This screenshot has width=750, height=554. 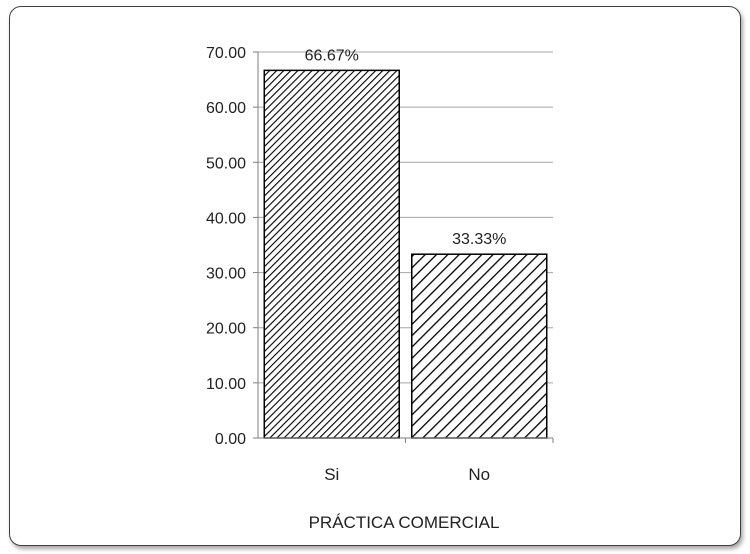 I want to click on x-tick-label: Si, so click(x=331, y=474).